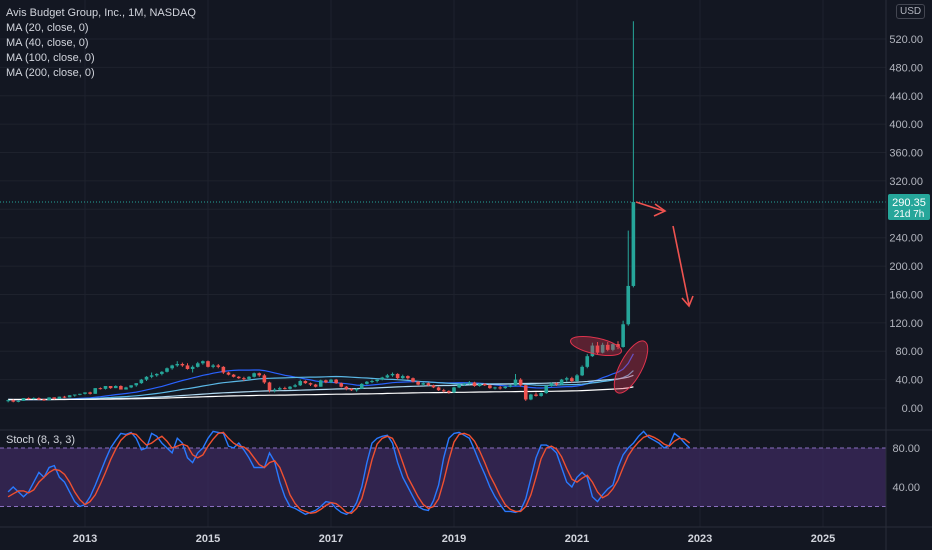  What do you see at coordinates (47, 43) in the screenshot?
I see `ma40-label: MA (40, close, 0)` at bounding box center [47, 43].